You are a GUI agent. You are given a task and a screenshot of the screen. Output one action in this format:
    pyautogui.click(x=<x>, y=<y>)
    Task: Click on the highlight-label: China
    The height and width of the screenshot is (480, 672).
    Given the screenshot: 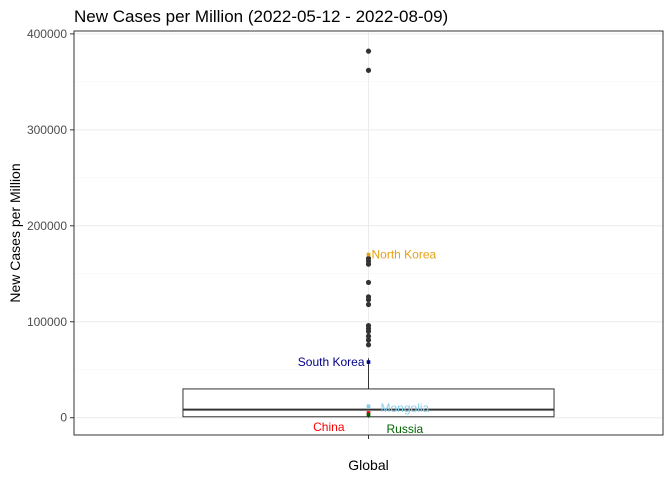 What is the action you would take?
    pyautogui.click(x=329, y=427)
    